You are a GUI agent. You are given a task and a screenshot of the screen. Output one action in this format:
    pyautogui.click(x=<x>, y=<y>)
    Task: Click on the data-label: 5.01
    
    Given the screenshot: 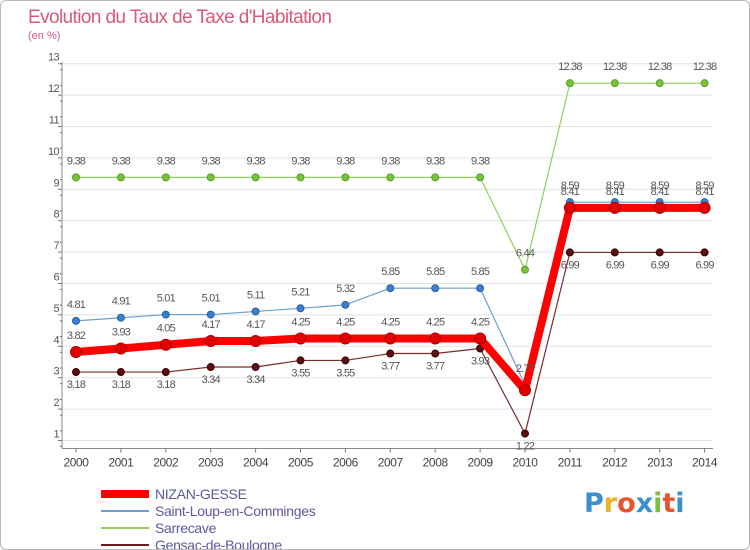 What is the action you would take?
    pyautogui.click(x=211, y=299)
    